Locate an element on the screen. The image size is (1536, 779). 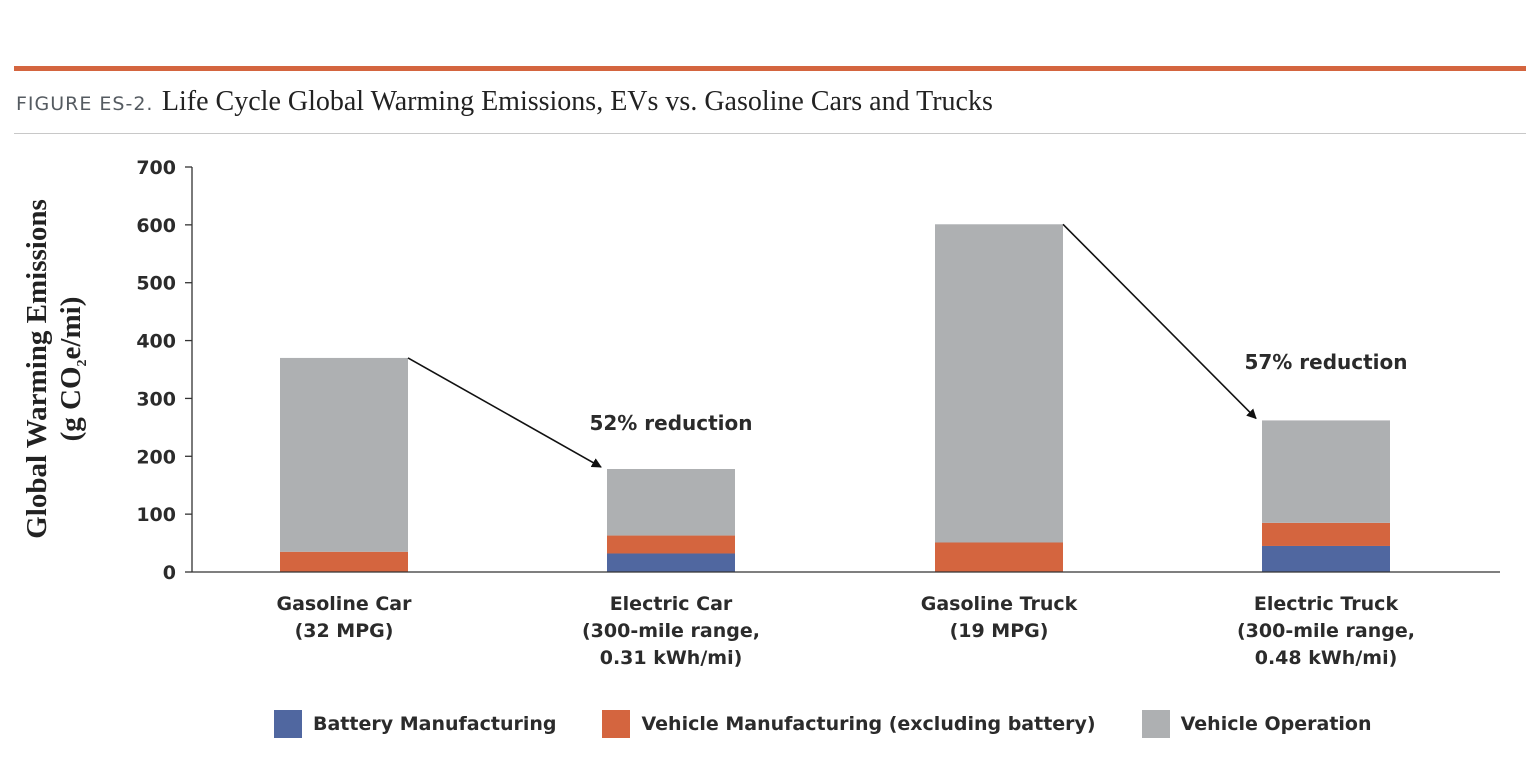
legend-swatch-battery is located at coordinates (288, 724).